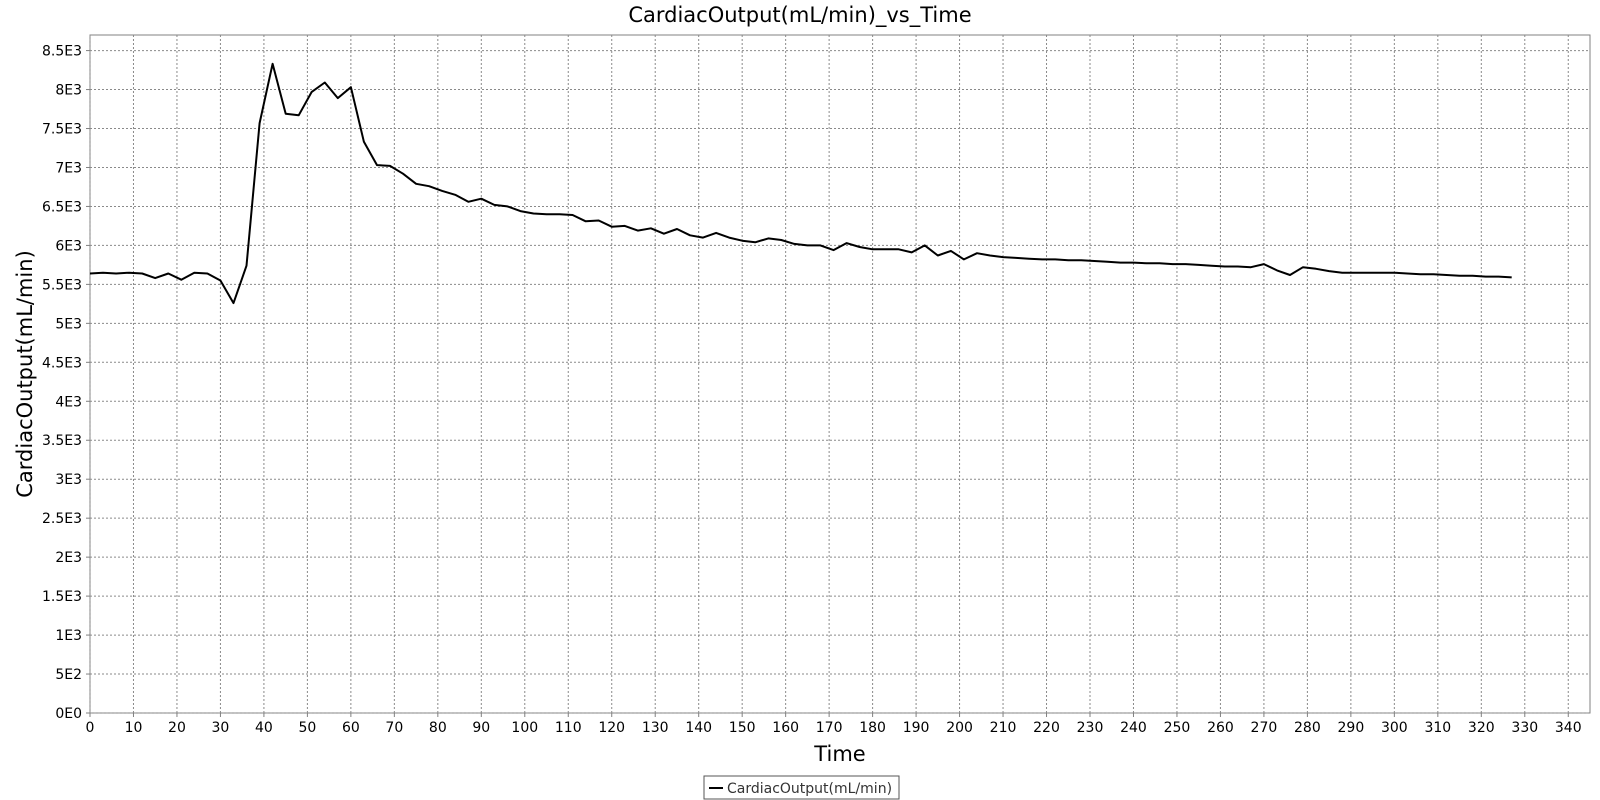  I want to click on x-tick-label: 160, so click(785, 728).